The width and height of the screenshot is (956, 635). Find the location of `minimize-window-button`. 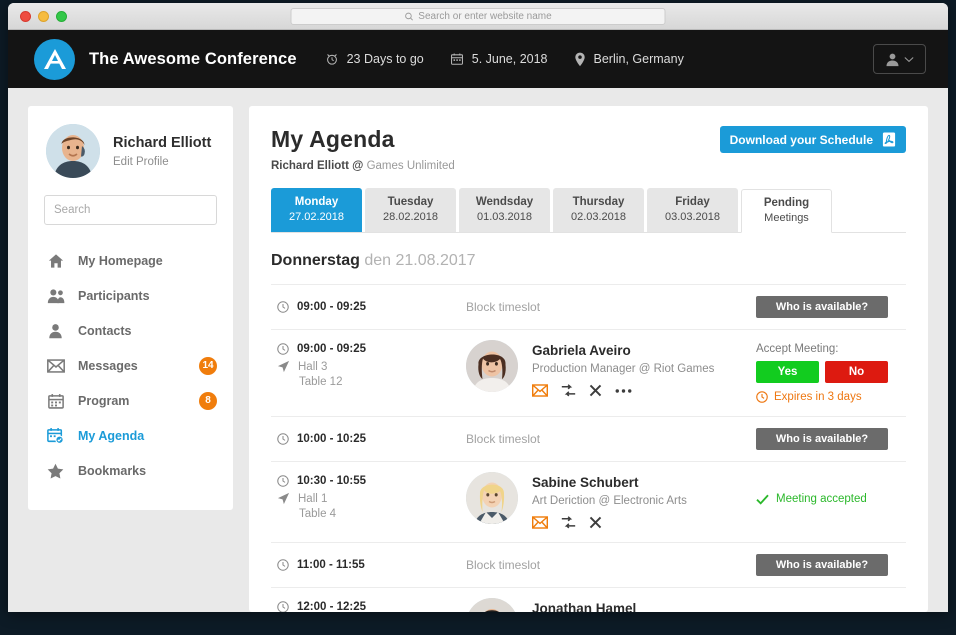

minimize-window-button is located at coordinates (43, 16).